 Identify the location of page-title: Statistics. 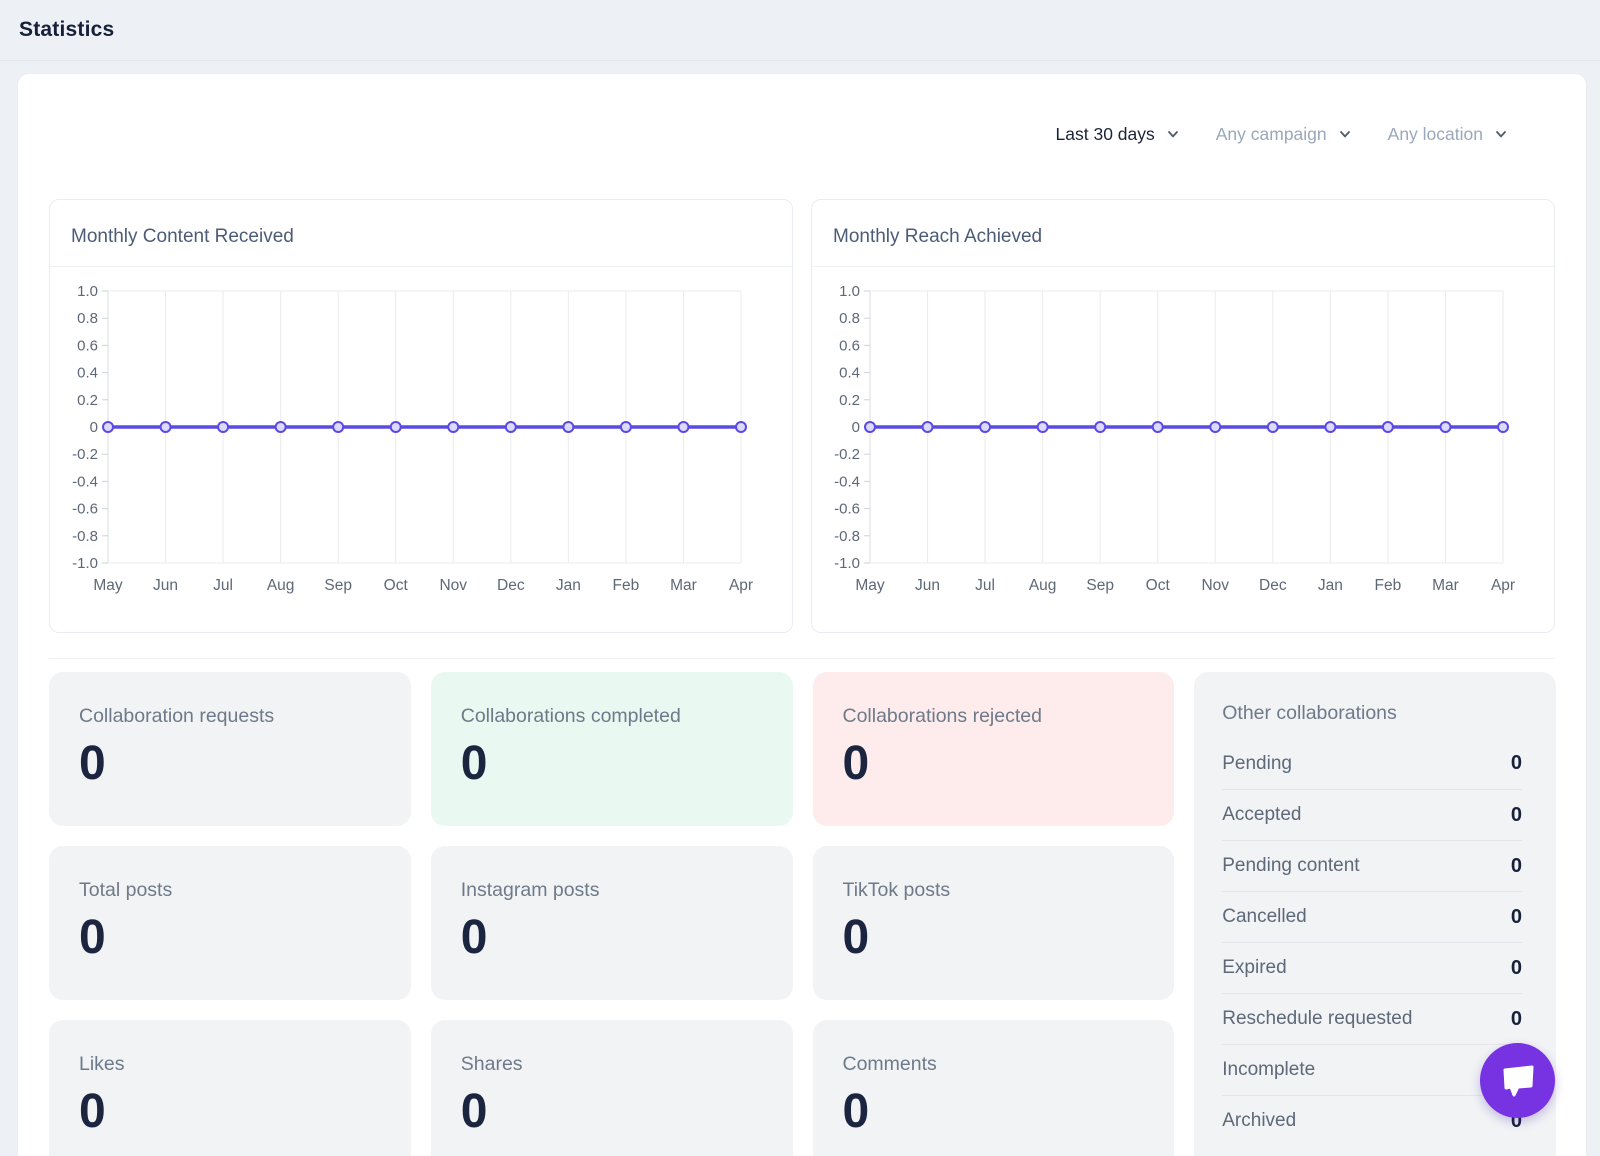
(67, 29).